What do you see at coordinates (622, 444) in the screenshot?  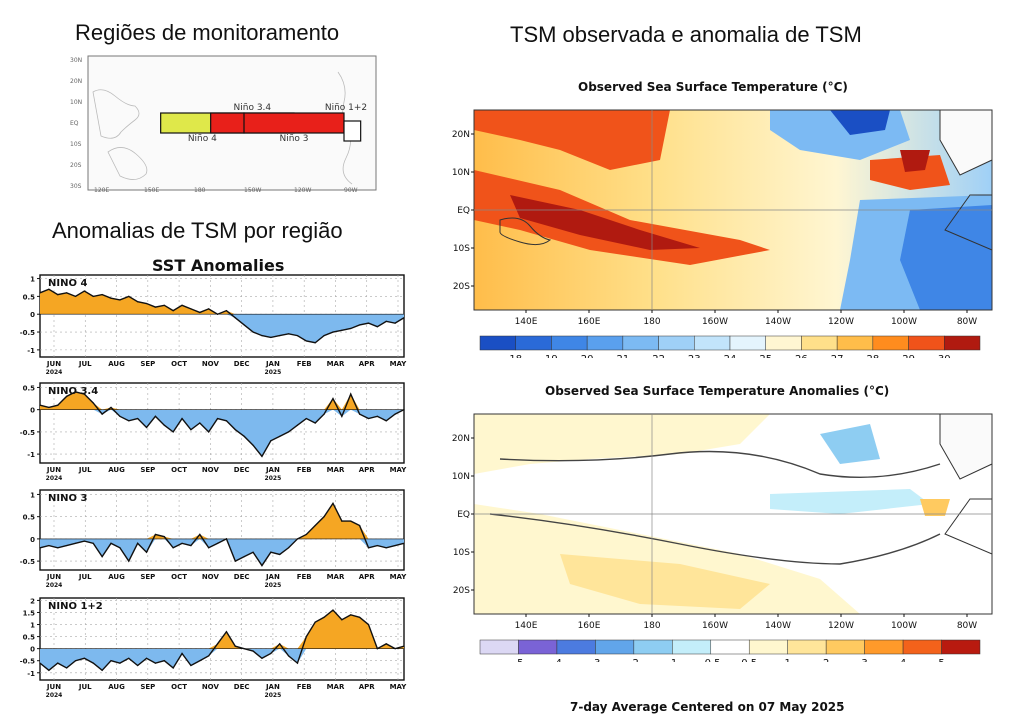 I see `anom-pos-north` at bounding box center [622, 444].